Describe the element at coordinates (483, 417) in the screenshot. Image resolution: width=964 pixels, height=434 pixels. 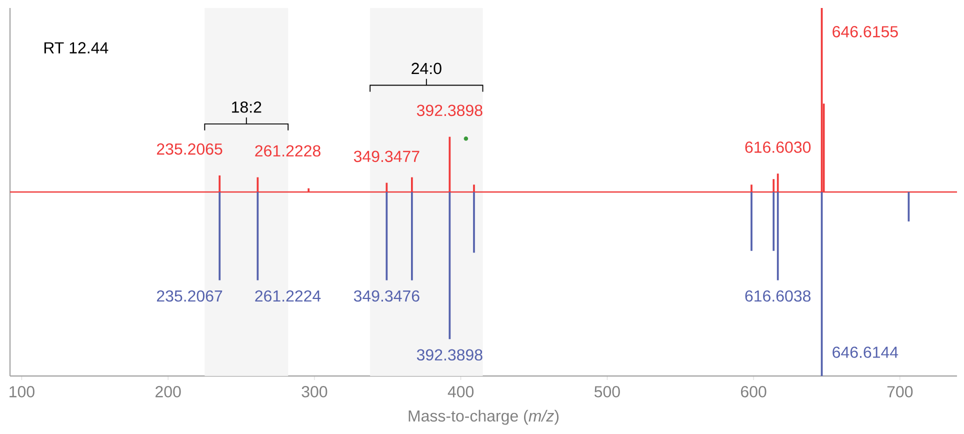
I see `x-axis-title: Mass-to-charge (m/z)` at that location.